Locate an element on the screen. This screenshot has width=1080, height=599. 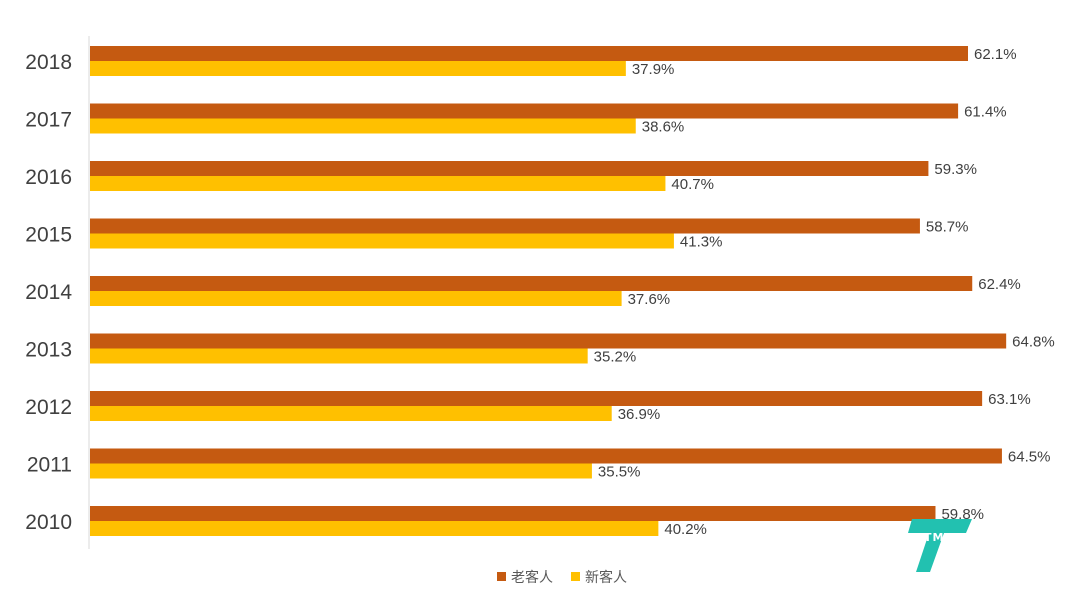
legend-swatch-old-customers is located at coordinates (501, 576).